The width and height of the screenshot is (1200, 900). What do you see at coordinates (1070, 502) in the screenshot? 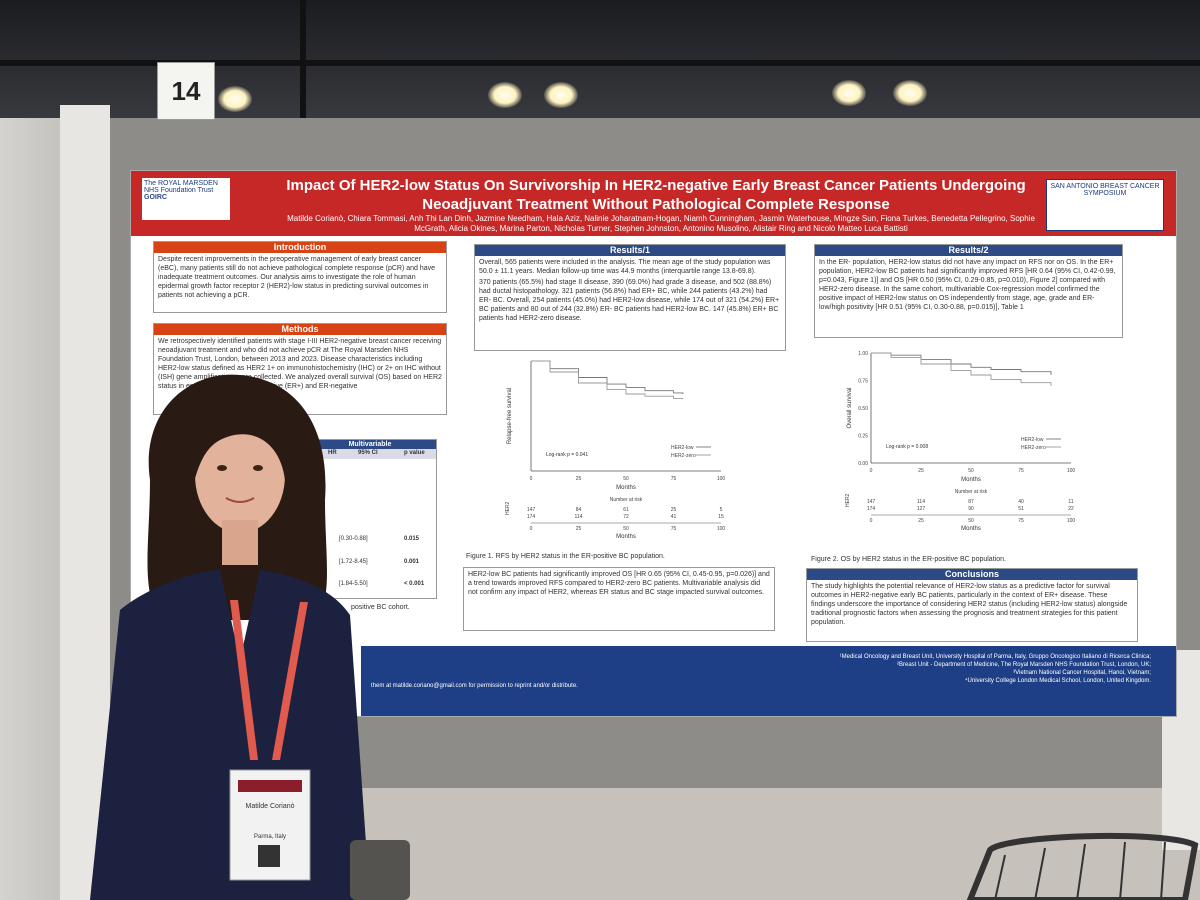
I see `risk-table-cell: 11` at bounding box center [1070, 502].